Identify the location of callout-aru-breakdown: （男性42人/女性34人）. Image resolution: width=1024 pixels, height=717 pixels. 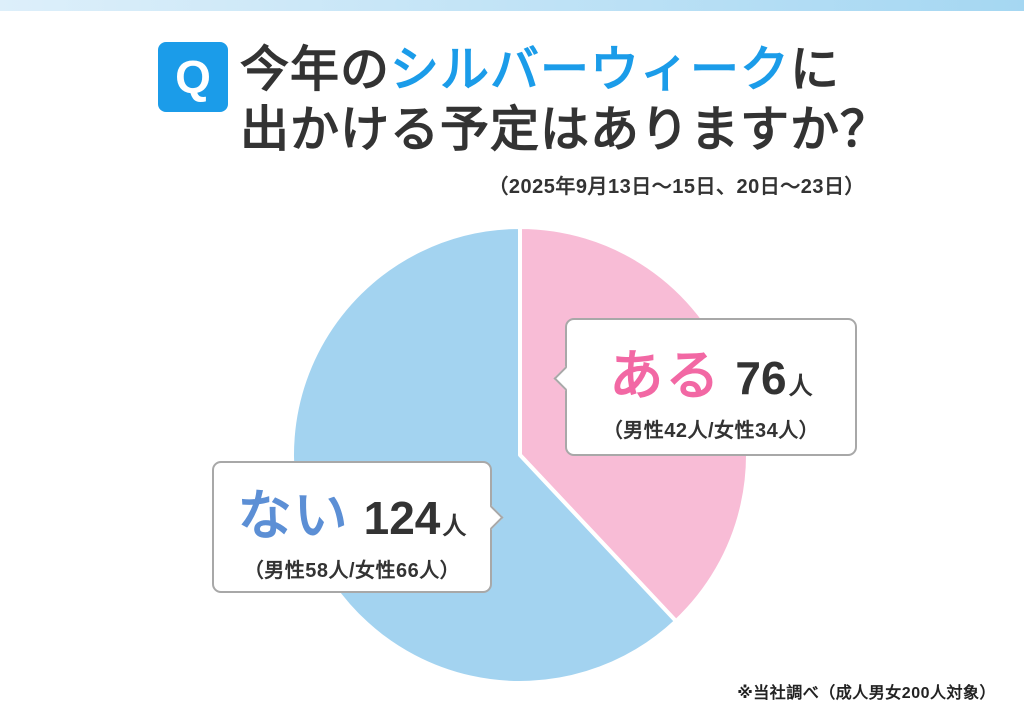
(711, 431).